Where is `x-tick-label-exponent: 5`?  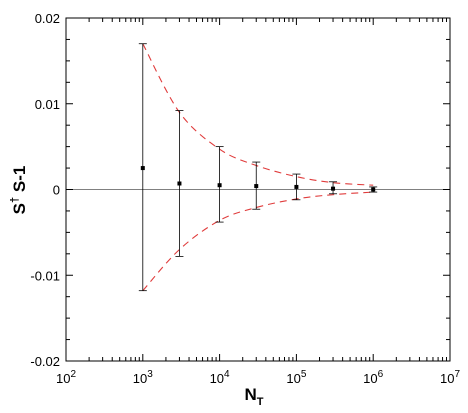 x-tick-label-exponent: 5 is located at coordinates (304, 374).